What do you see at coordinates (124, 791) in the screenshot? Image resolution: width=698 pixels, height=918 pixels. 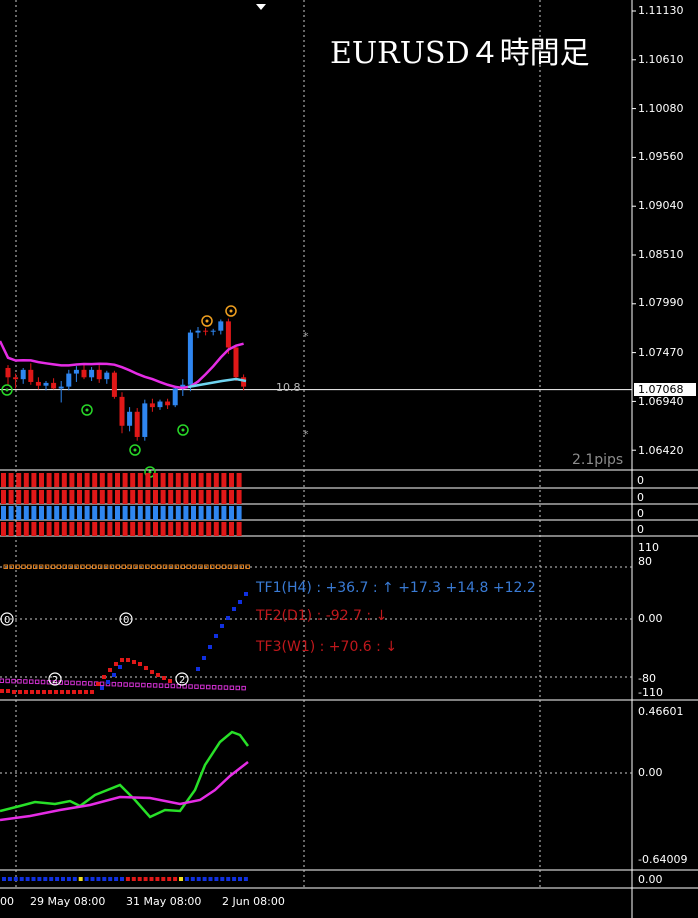 I see `macd-magenta-line` at bounding box center [124, 791].